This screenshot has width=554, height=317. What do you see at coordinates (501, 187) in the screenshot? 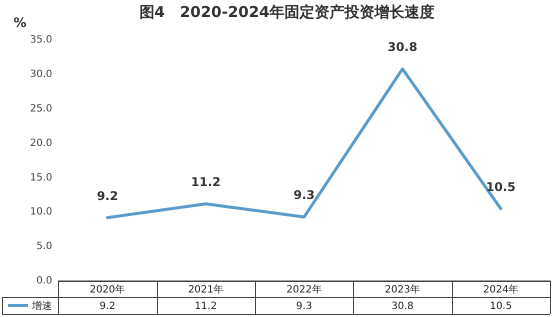
I see `text: 10.5` at bounding box center [501, 187].